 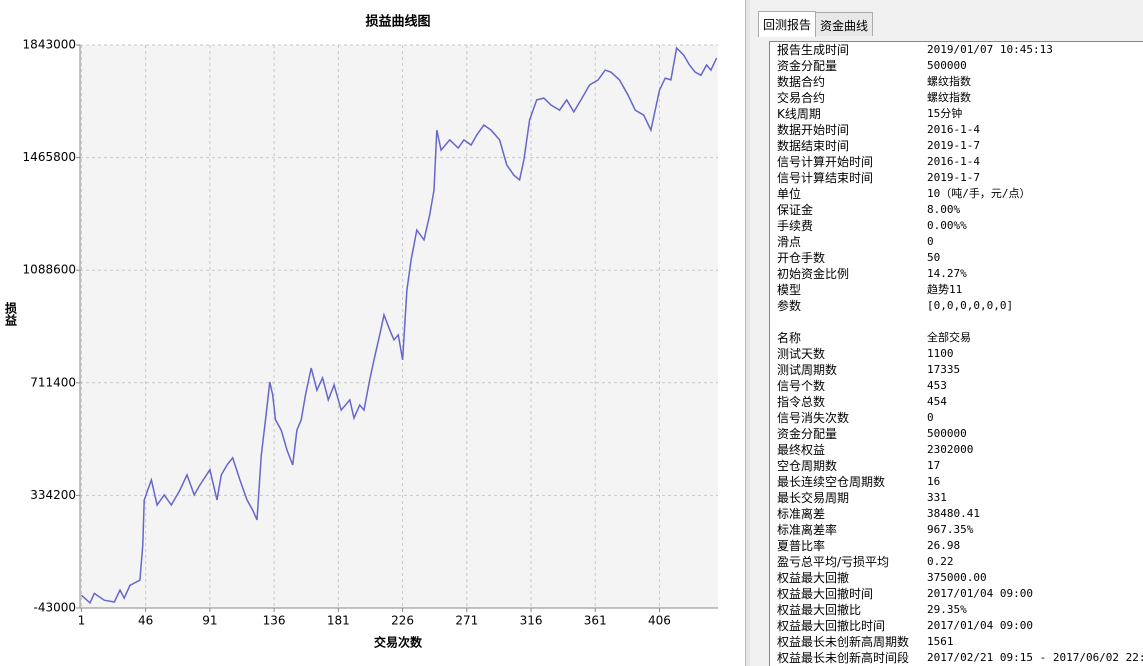 I want to click on row-value: 2017/02/21 09:15 - 2017/06/02 22:45, so click(x=1035, y=657).